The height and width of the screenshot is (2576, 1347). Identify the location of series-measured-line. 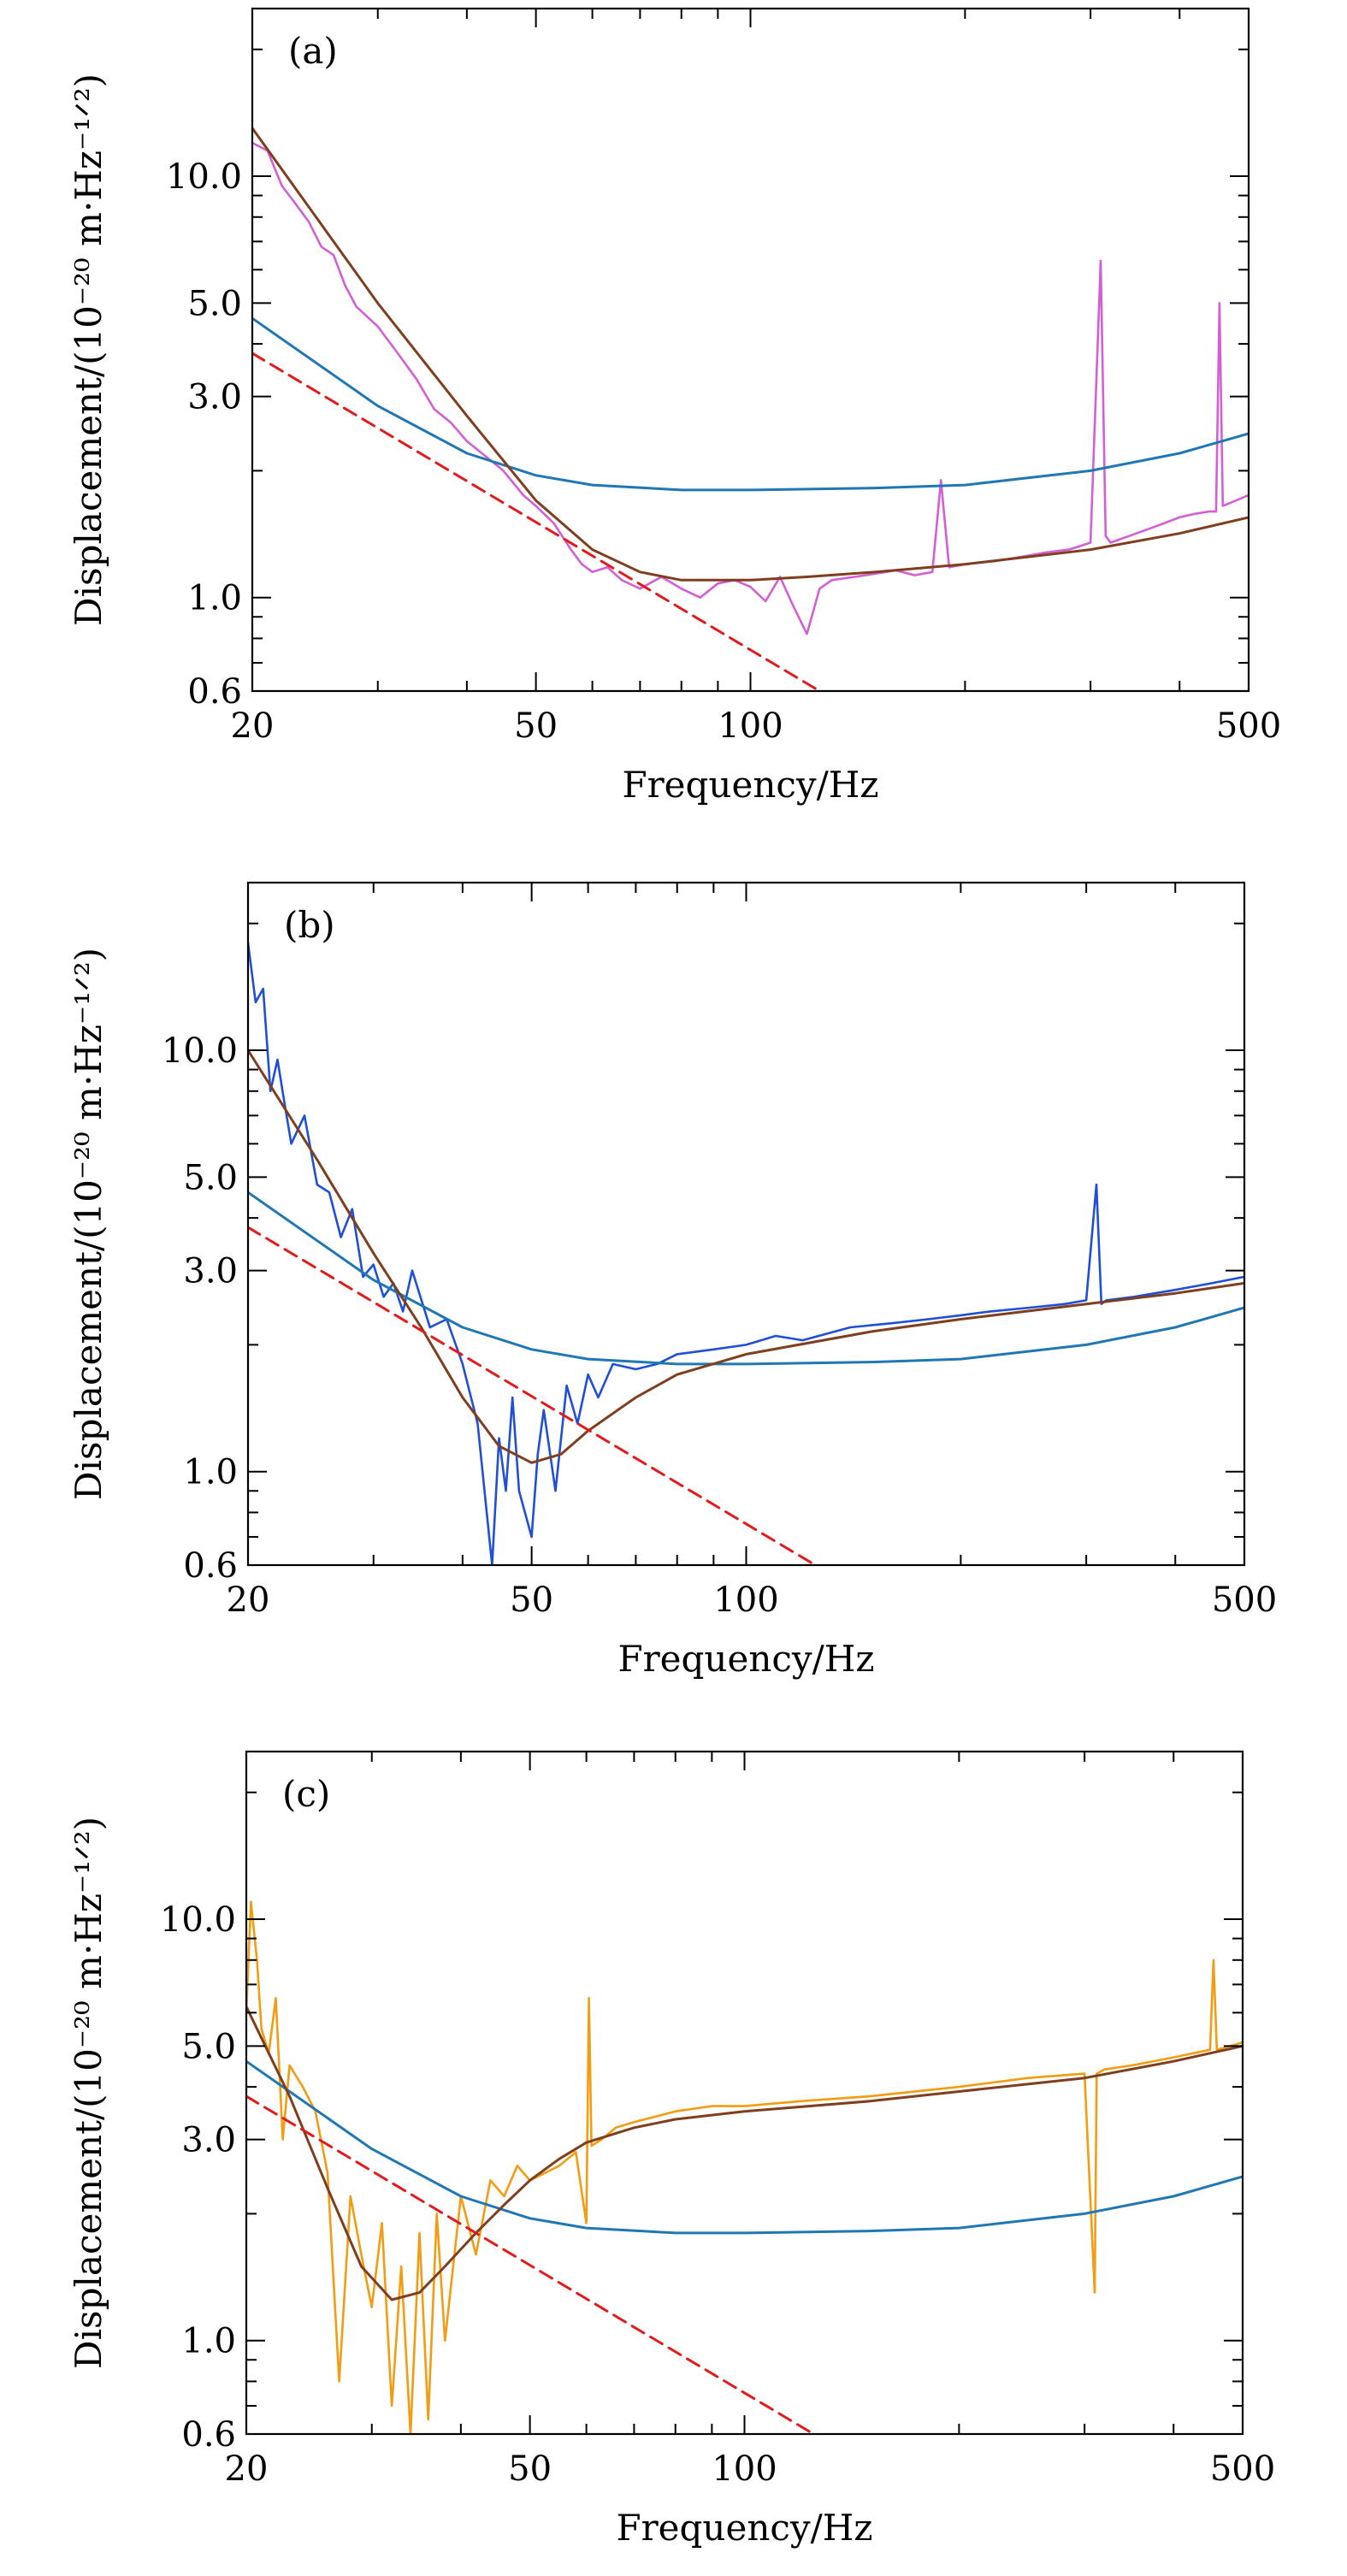
(750, 388).